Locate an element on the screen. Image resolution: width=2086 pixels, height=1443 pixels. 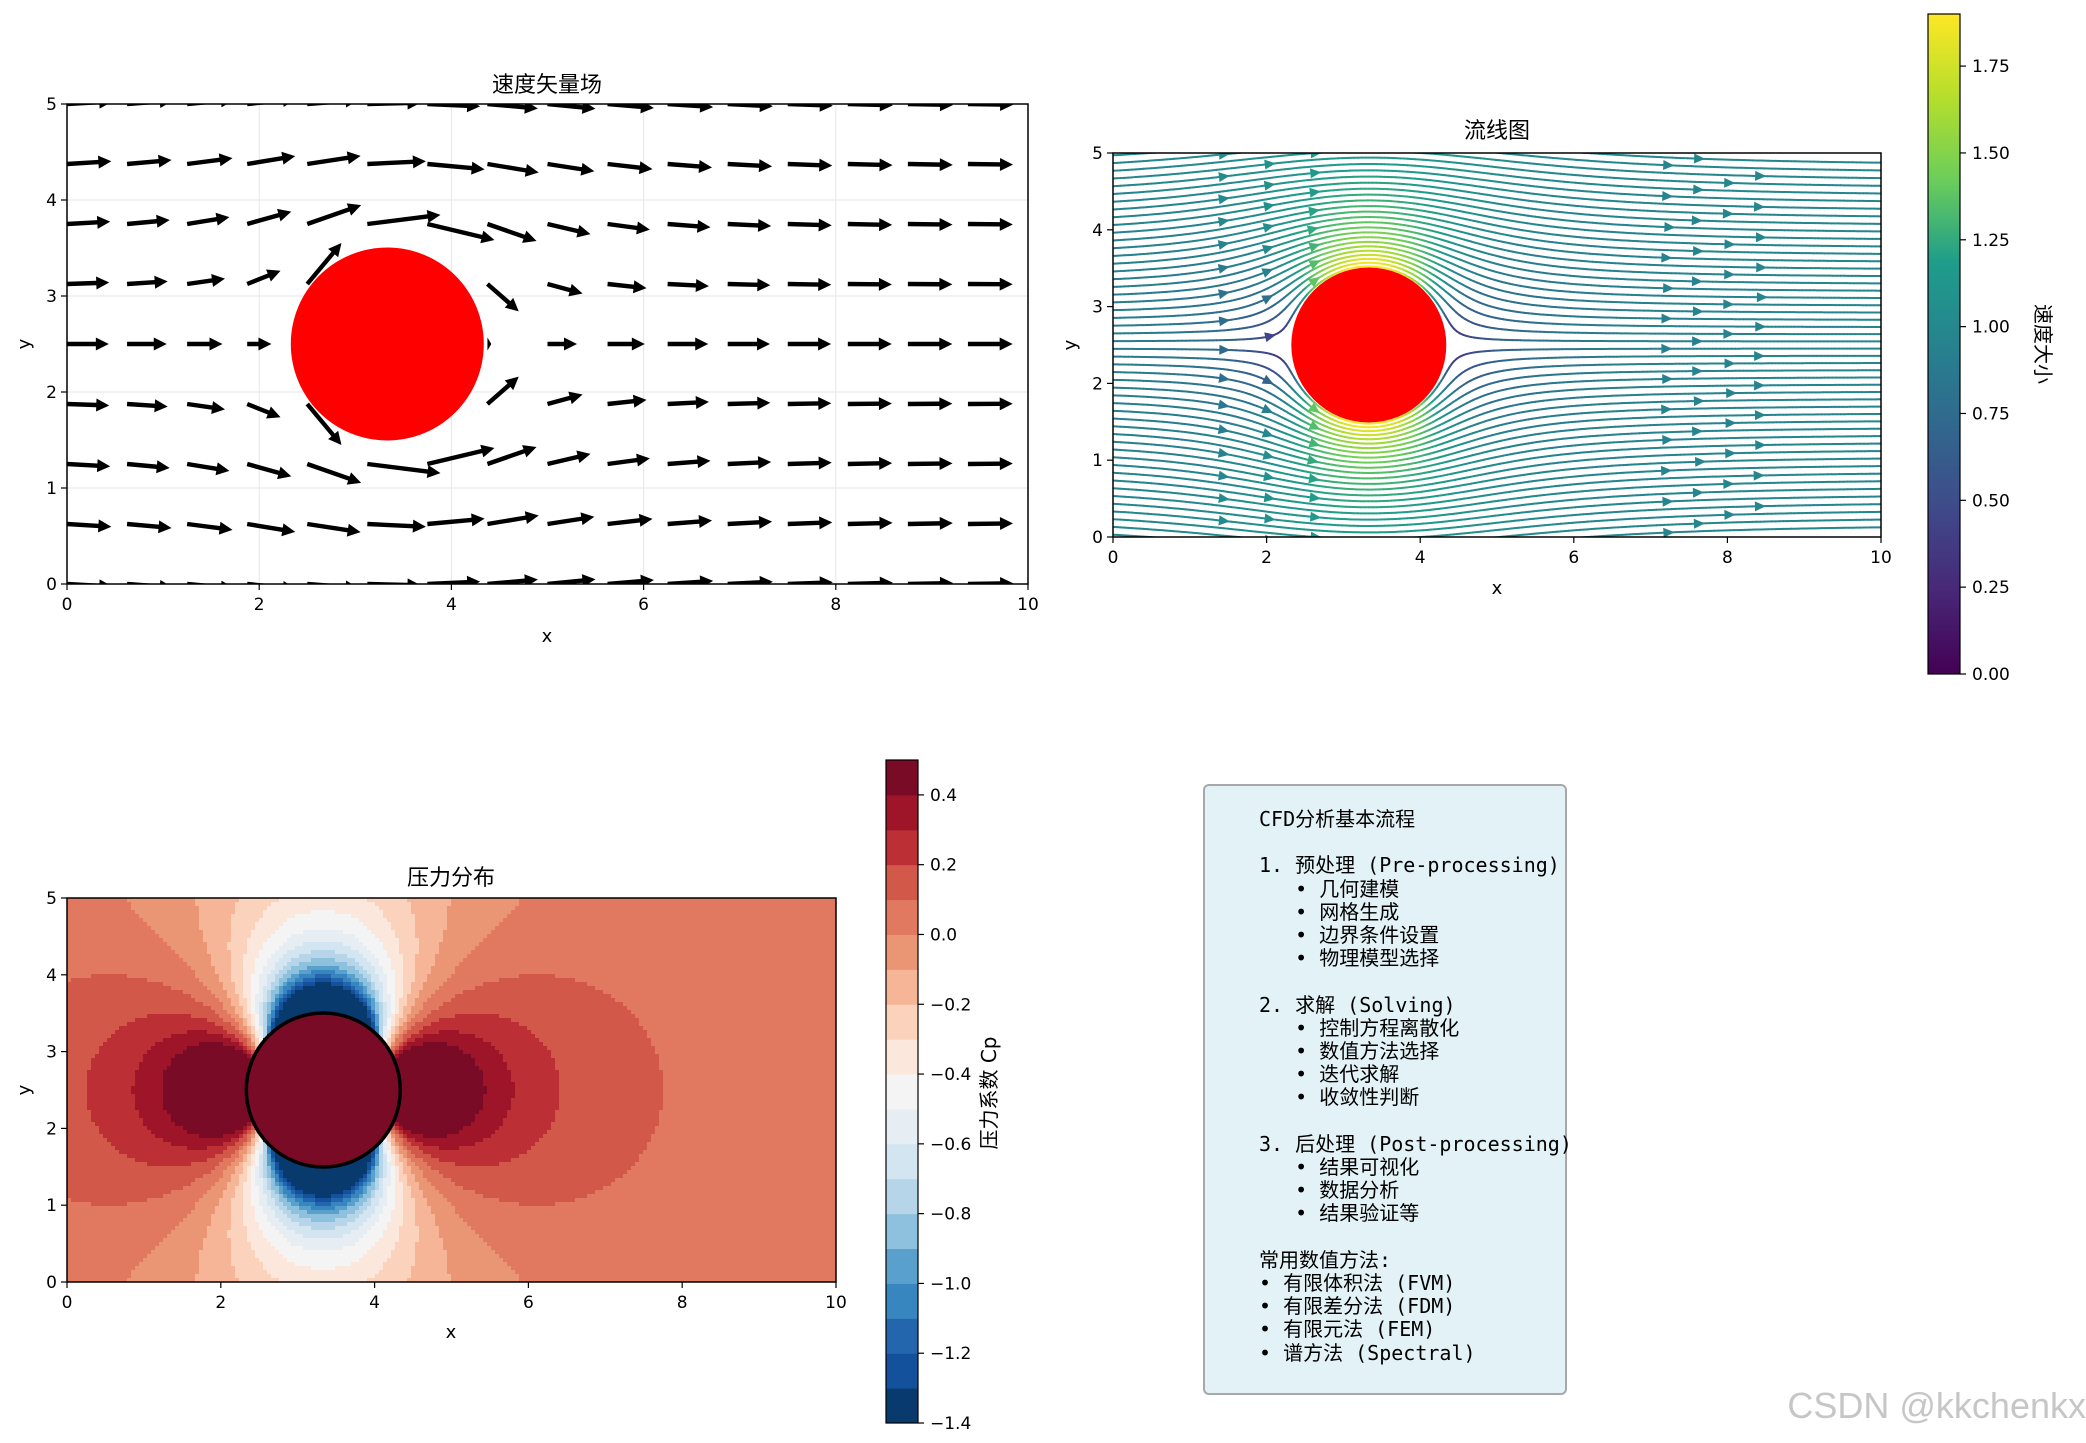
quiver-xtick-label: 2 is located at coordinates (259, 605).